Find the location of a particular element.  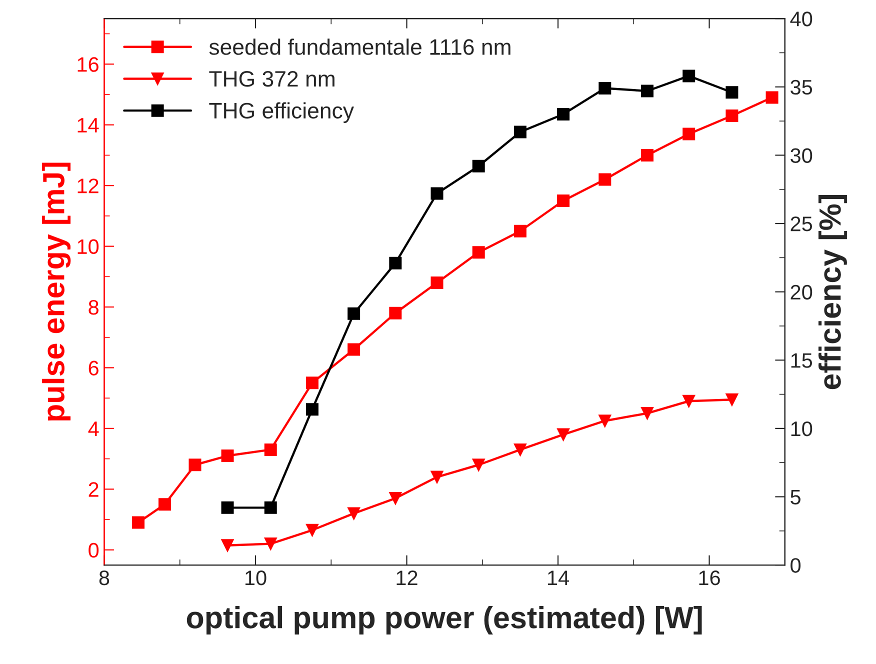

y-tick-label: 8 is located at coordinates (93, 307).